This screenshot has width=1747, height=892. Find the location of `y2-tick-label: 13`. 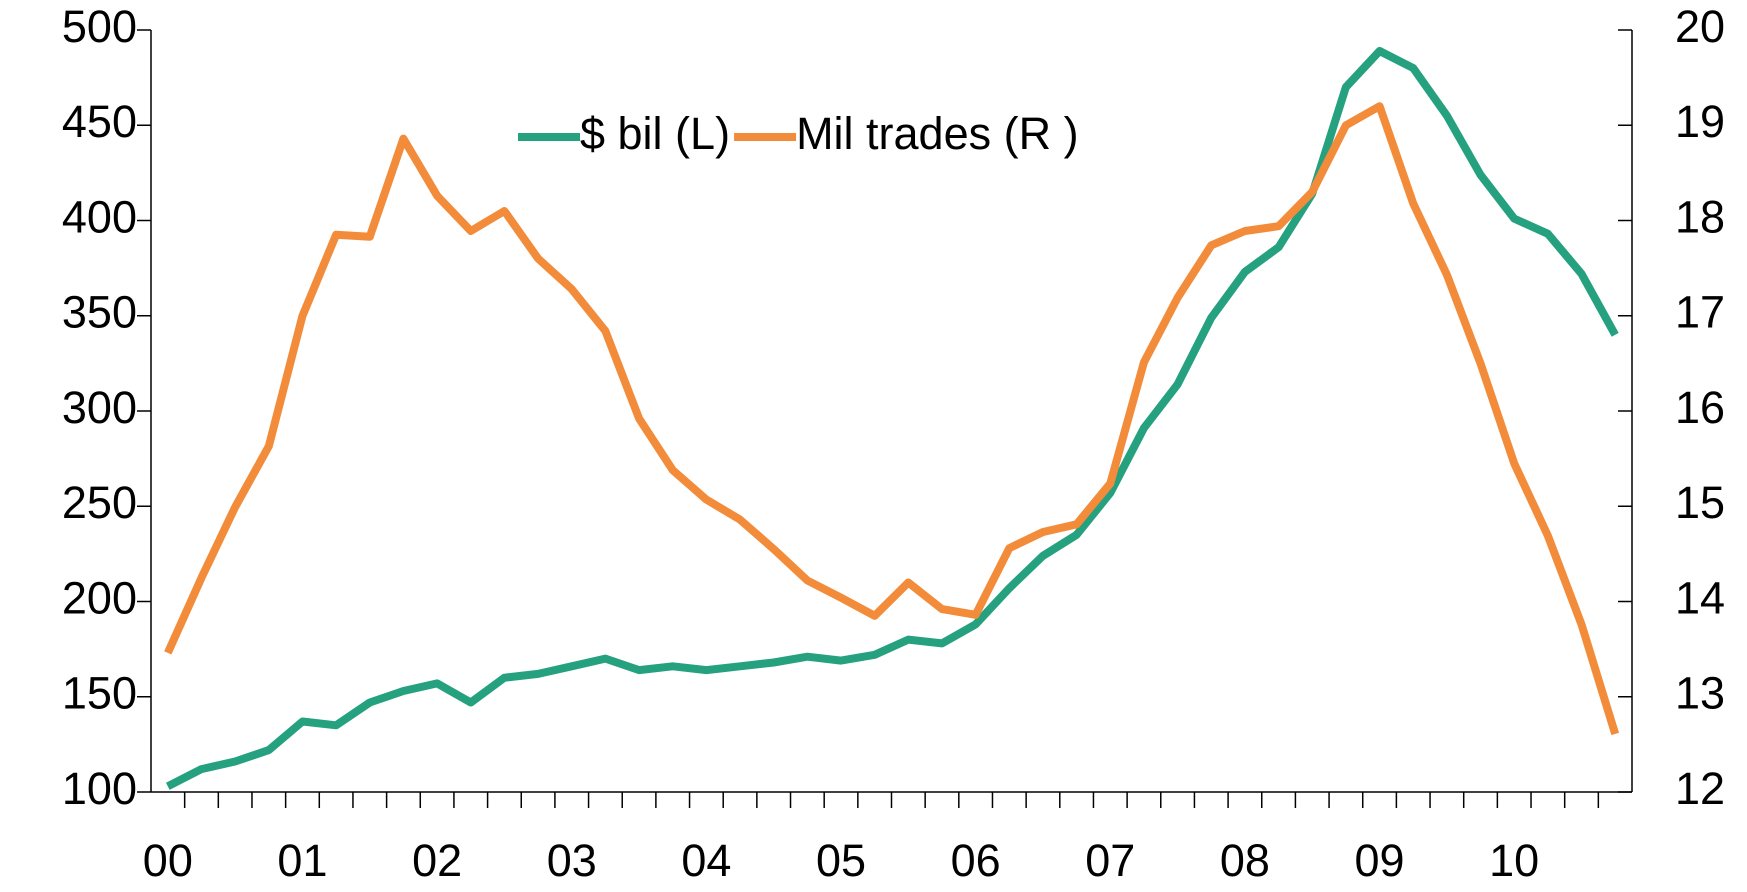

y2-tick-label: 13 is located at coordinates (1700, 693).